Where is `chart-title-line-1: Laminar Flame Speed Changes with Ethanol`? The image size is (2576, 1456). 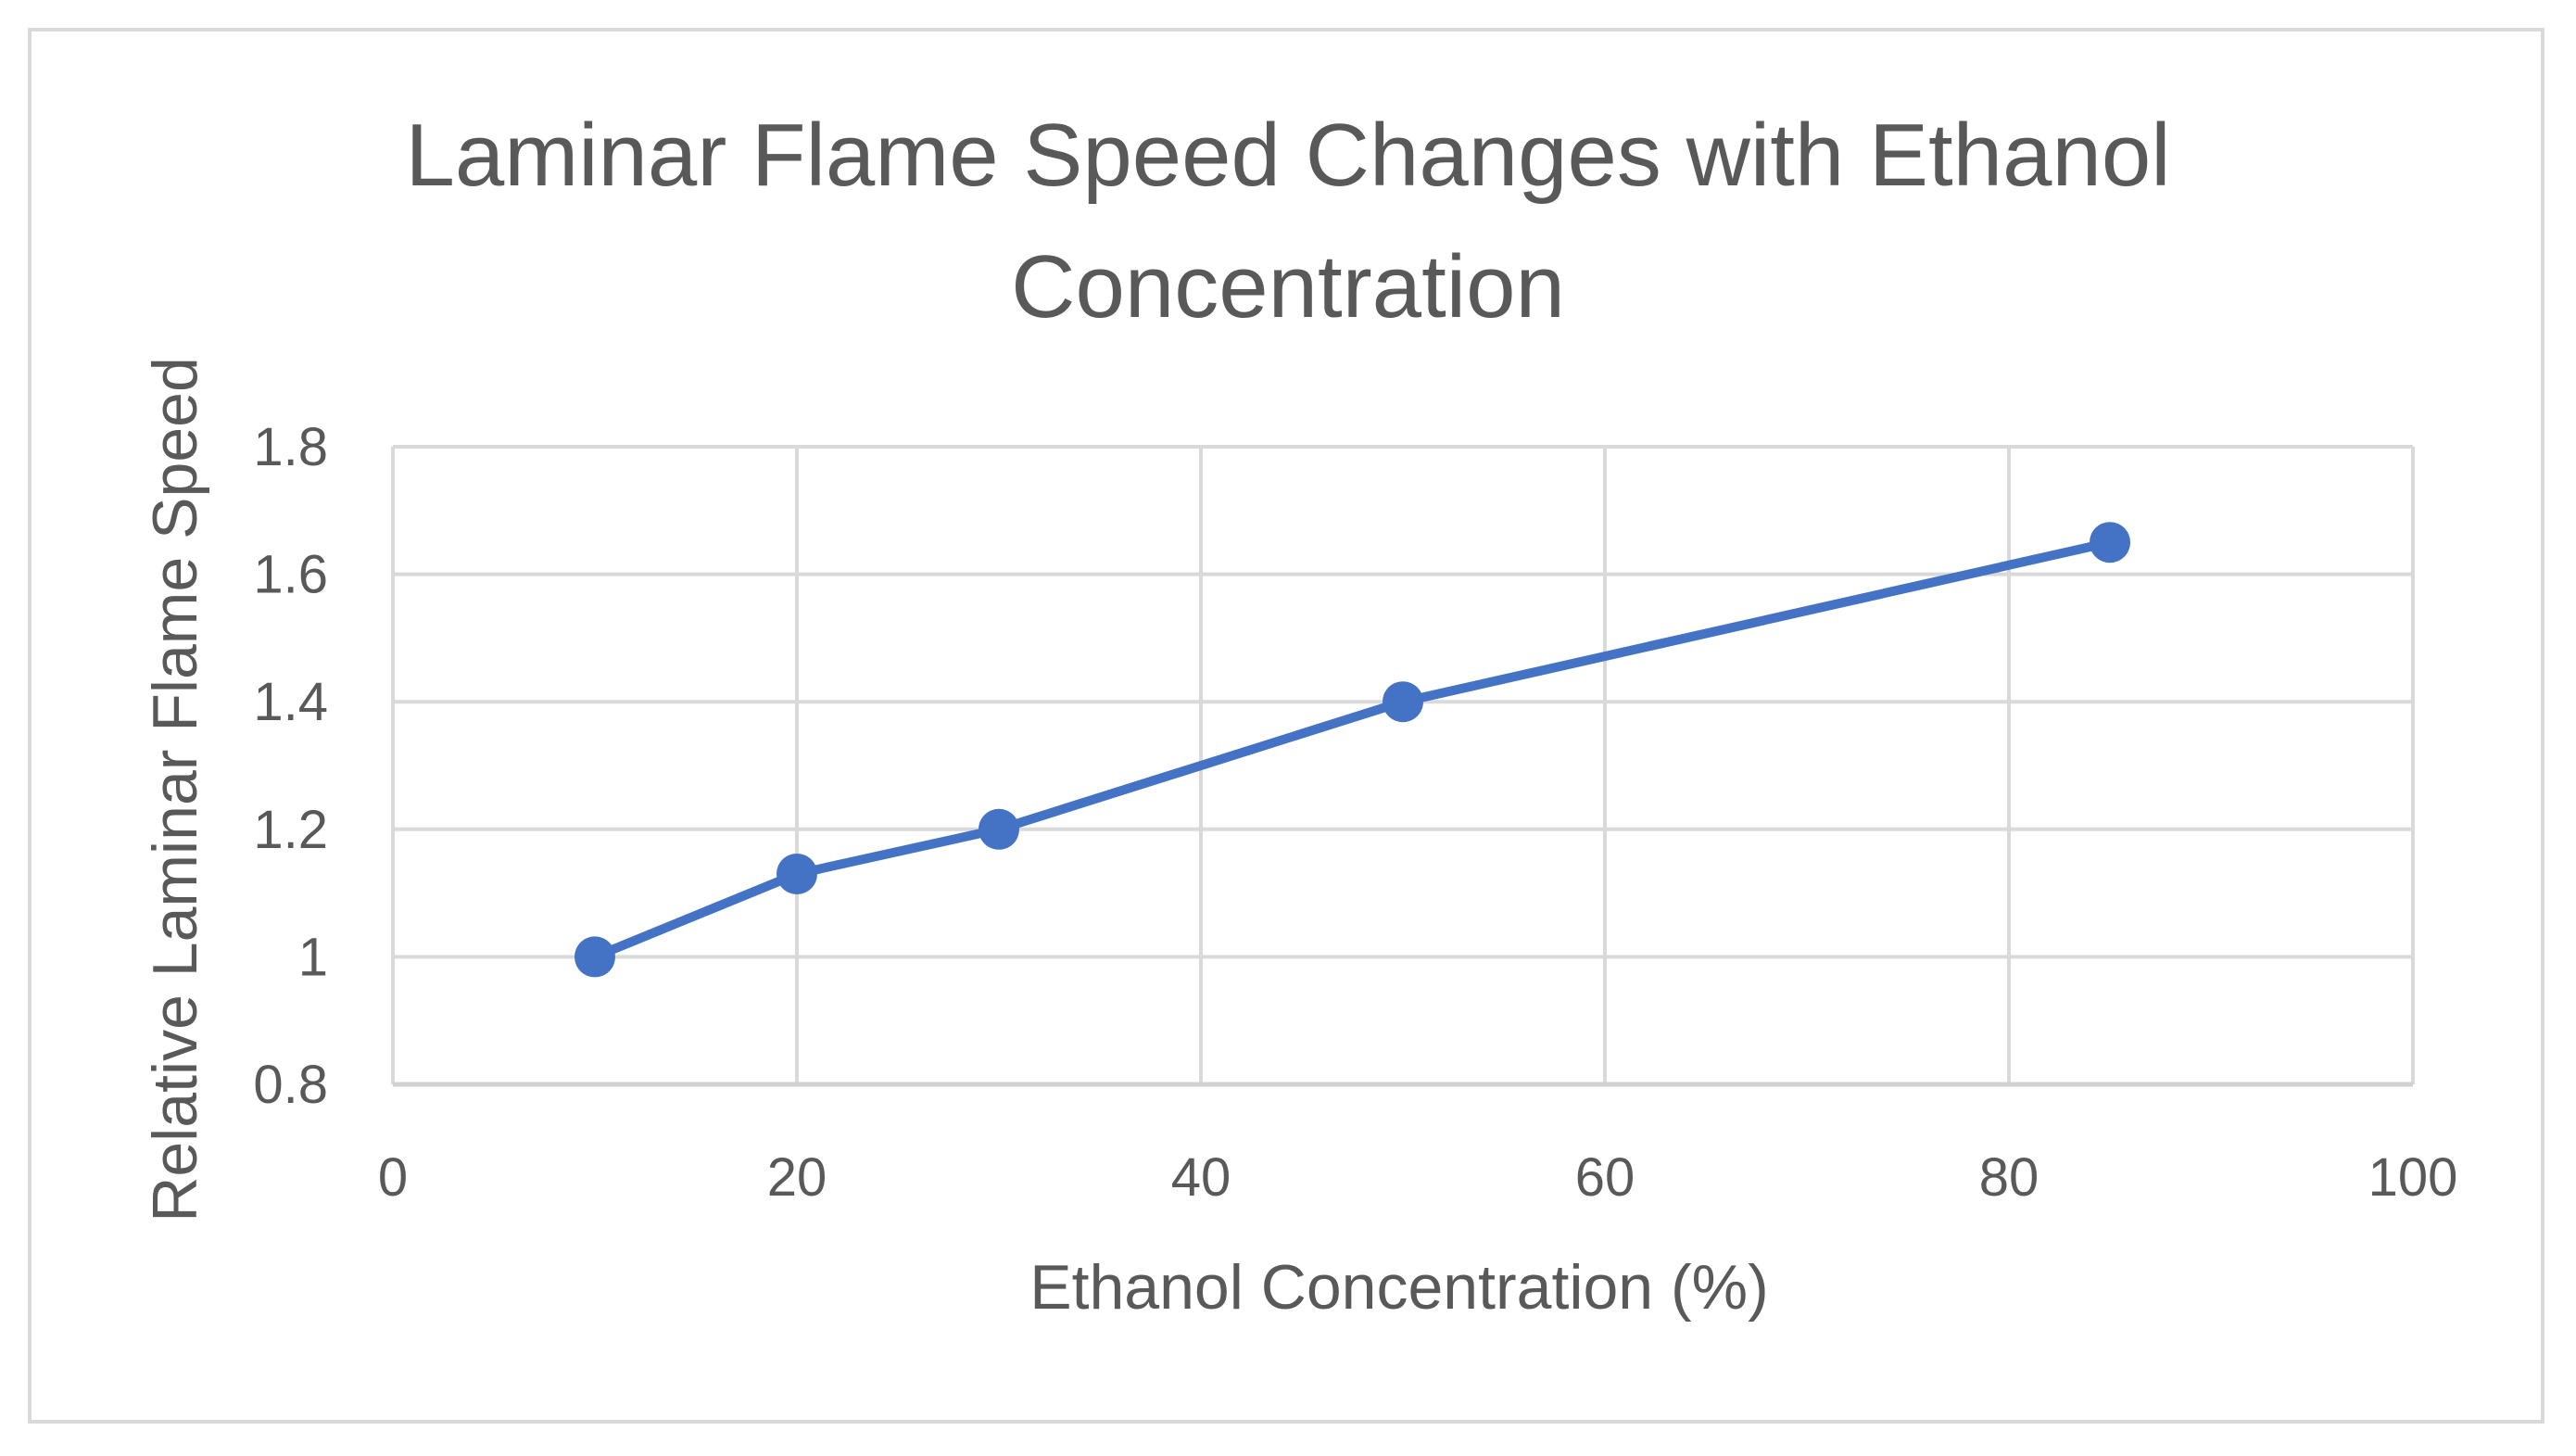
chart-title-line-1: Laminar Flame Speed Changes with Ethanol is located at coordinates (1287, 155).